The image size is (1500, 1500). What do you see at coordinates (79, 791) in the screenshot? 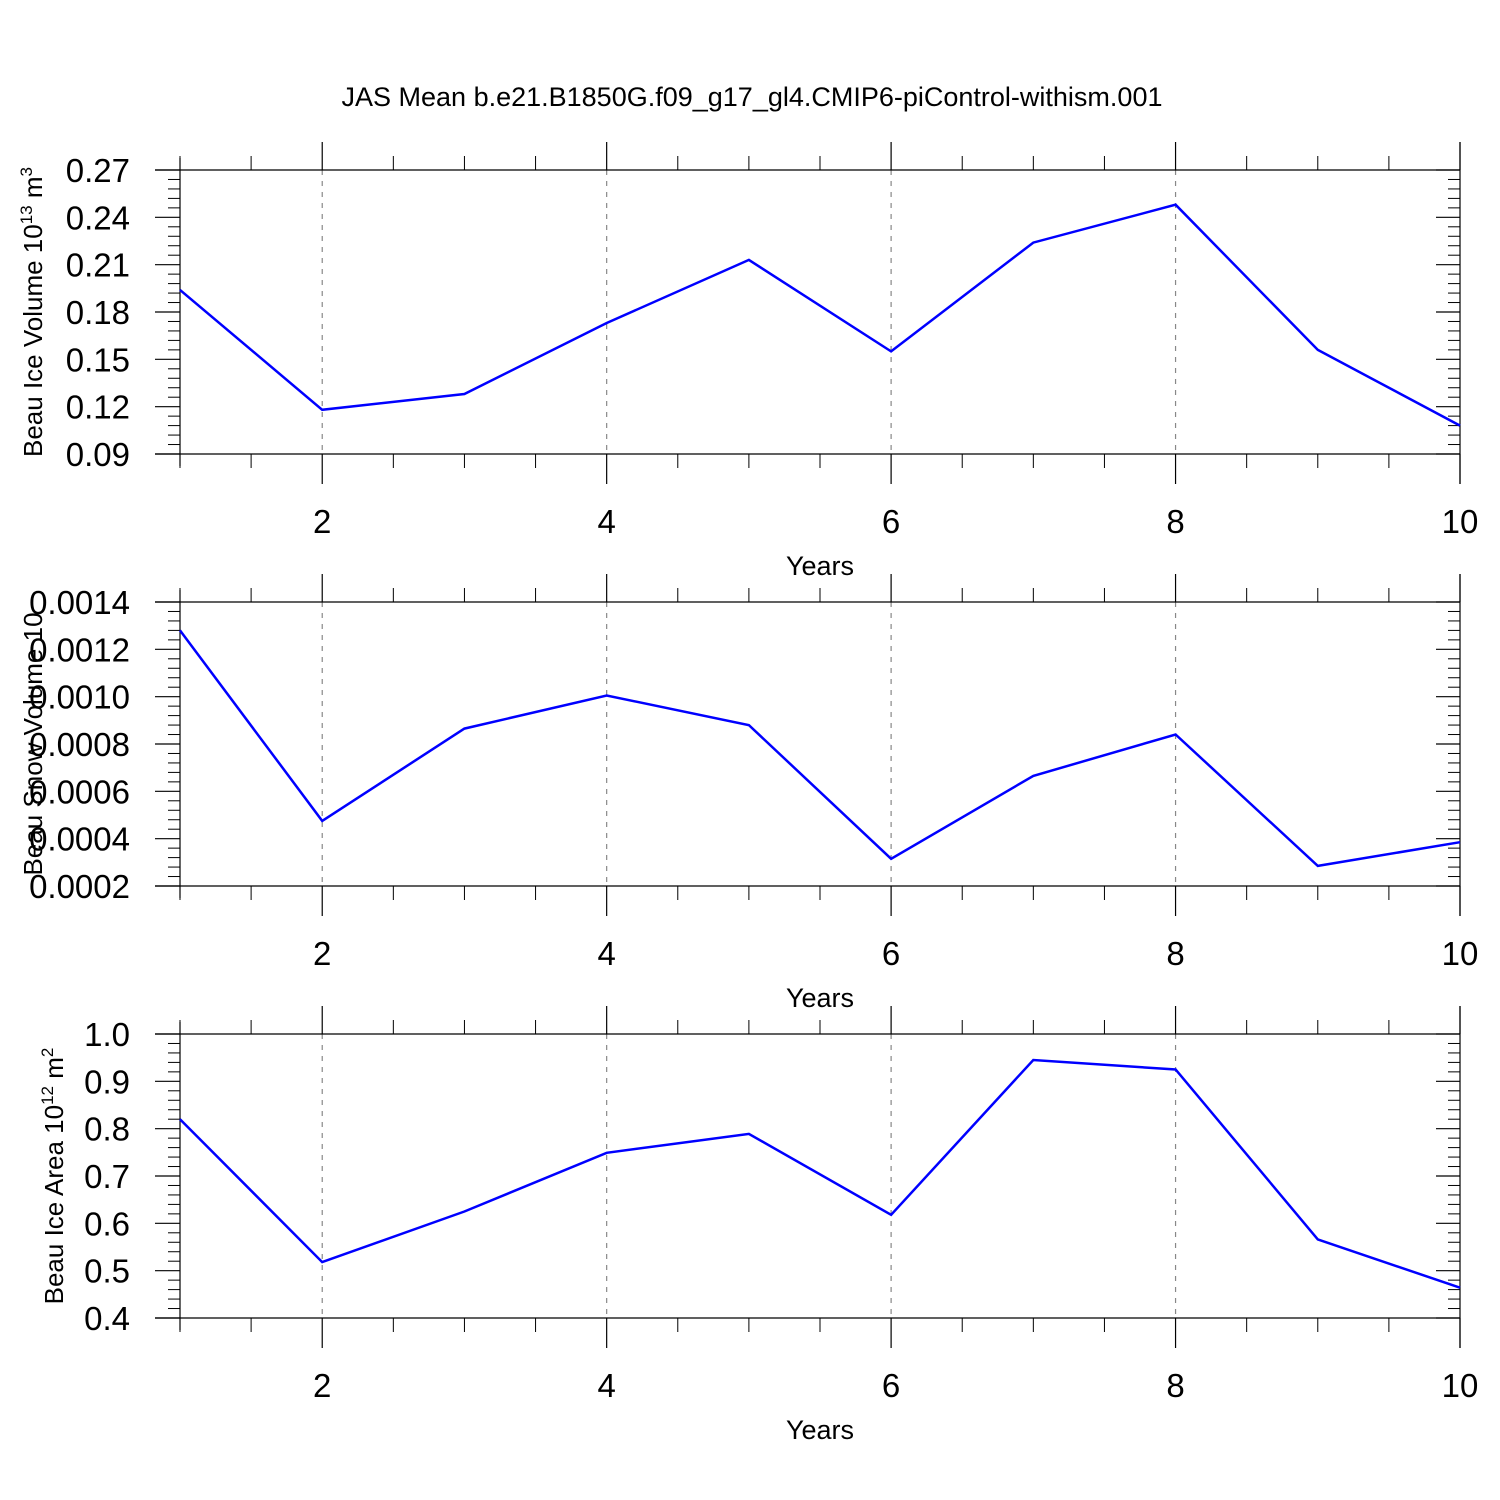
I see `y-tick-label: 0.0006` at bounding box center [79, 791].